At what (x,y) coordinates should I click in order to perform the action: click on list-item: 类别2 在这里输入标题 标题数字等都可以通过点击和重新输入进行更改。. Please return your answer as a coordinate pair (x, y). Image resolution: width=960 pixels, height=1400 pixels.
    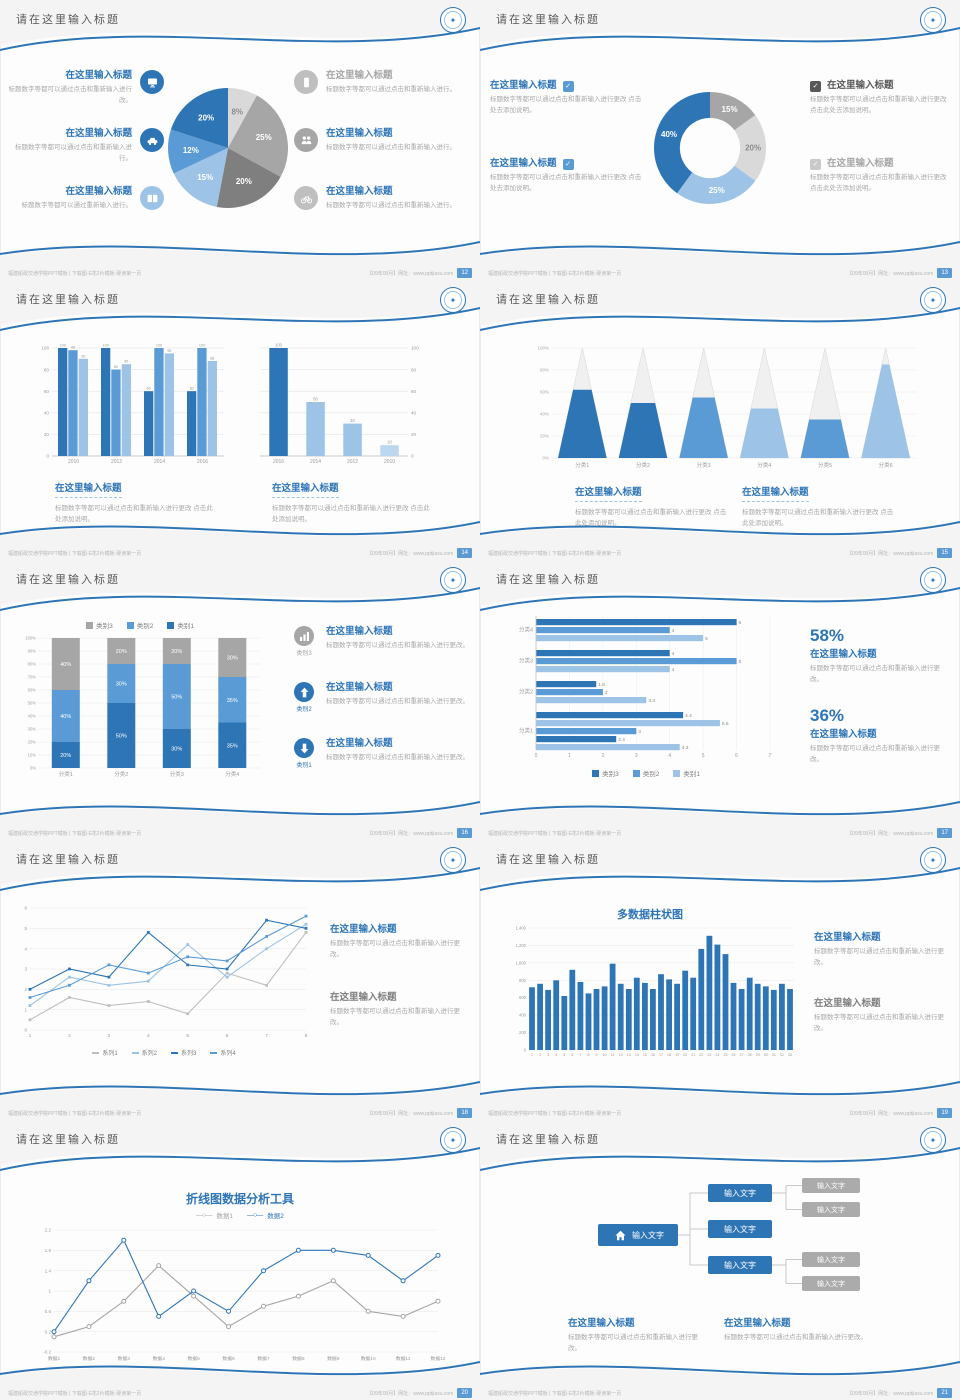
    Looking at the image, I should click on (381, 697).